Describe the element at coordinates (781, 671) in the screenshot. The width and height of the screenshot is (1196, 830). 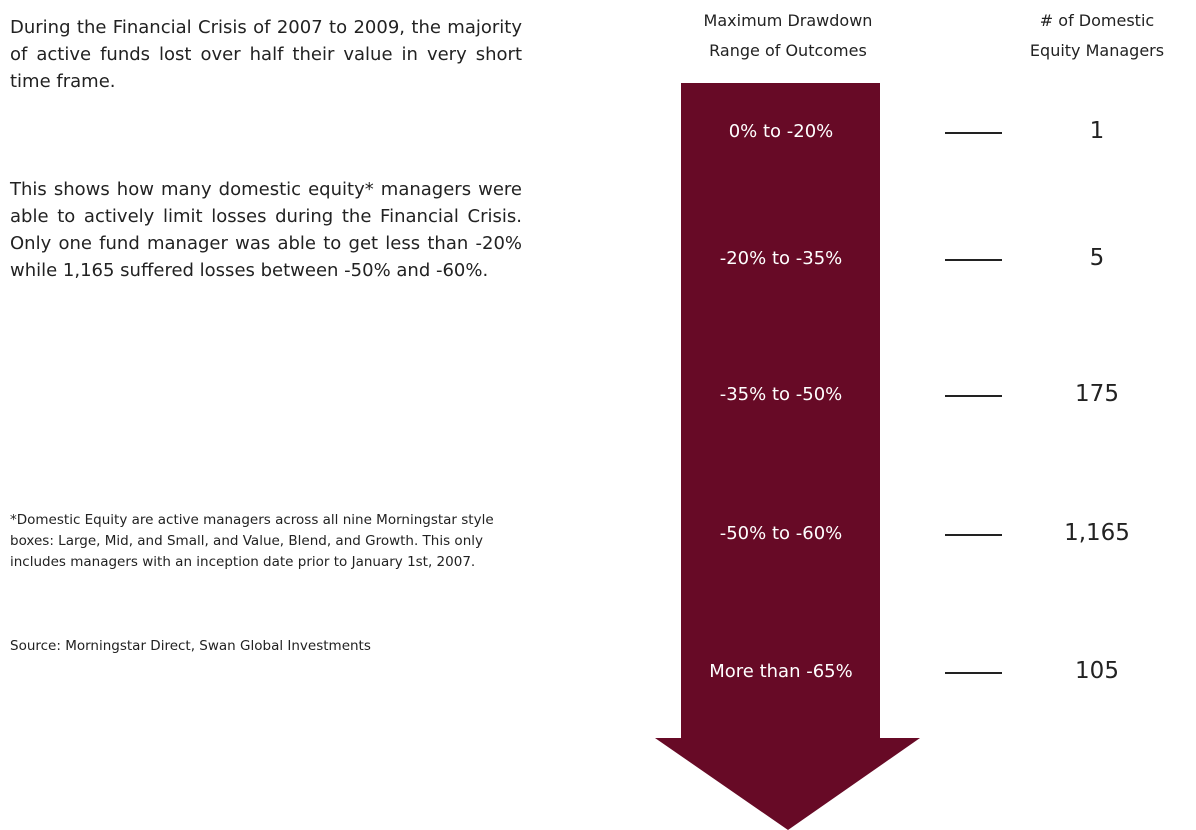
I see `range-label: More than -65%` at that location.